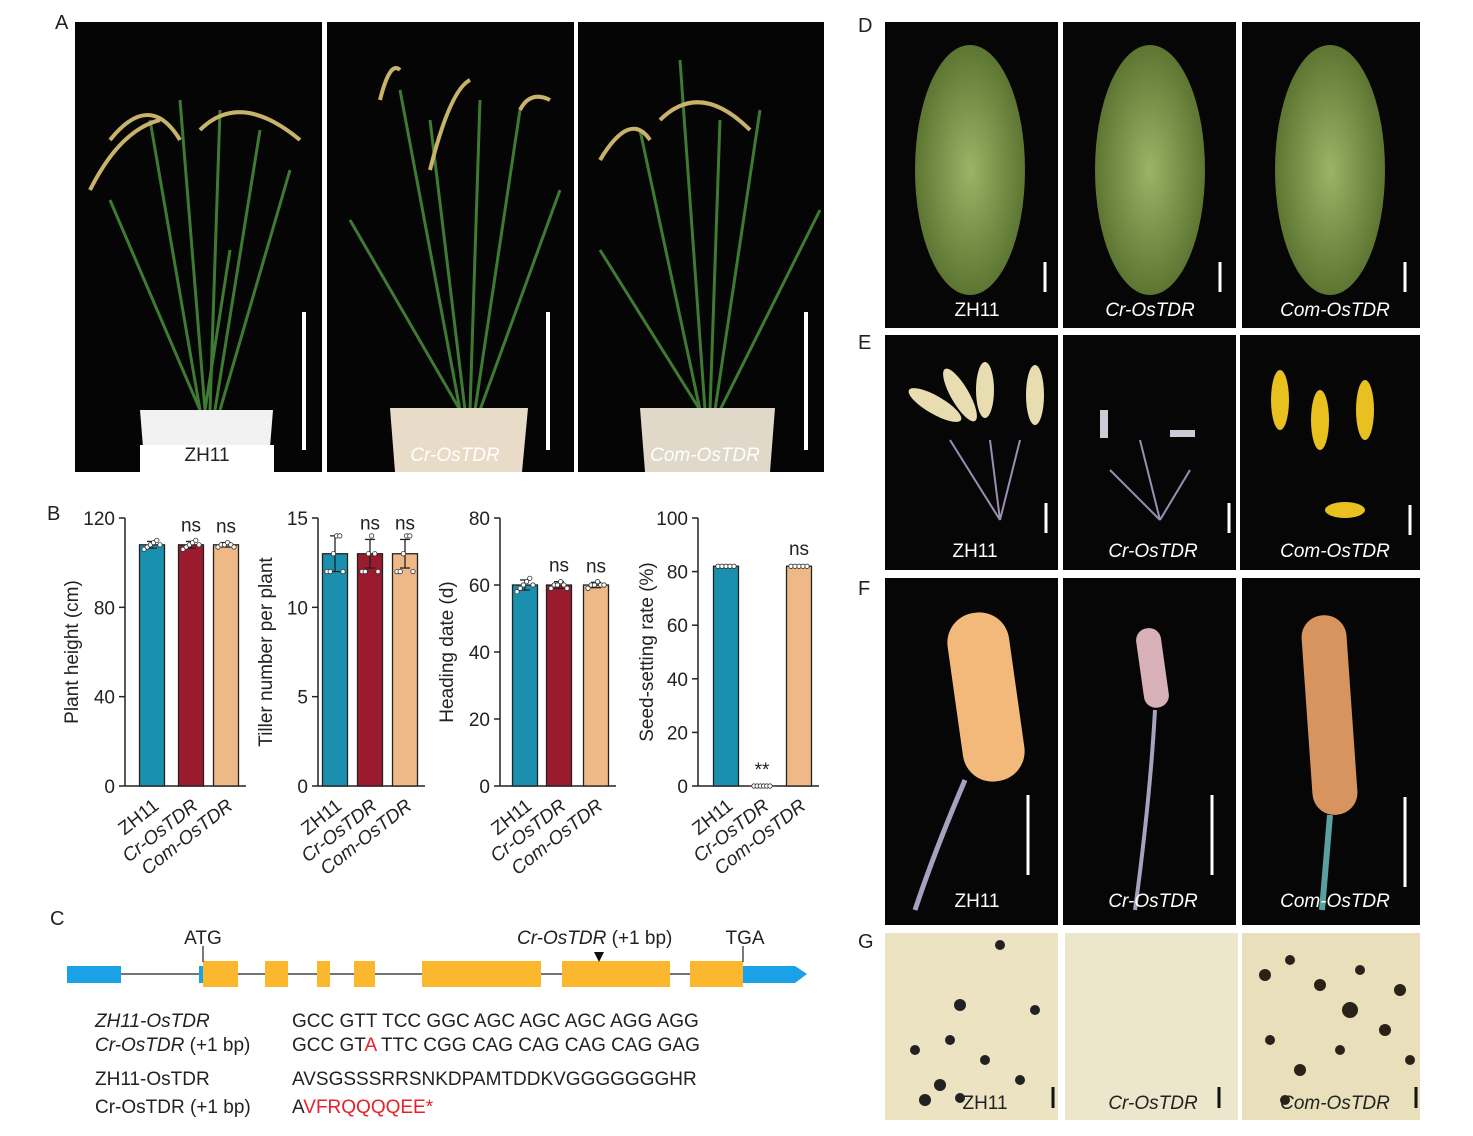 The height and width of the screenshot is (1136, 1473). Describe the element at coordinates (864, 589) in the screenshot. I see `panel-label: F` at that location.